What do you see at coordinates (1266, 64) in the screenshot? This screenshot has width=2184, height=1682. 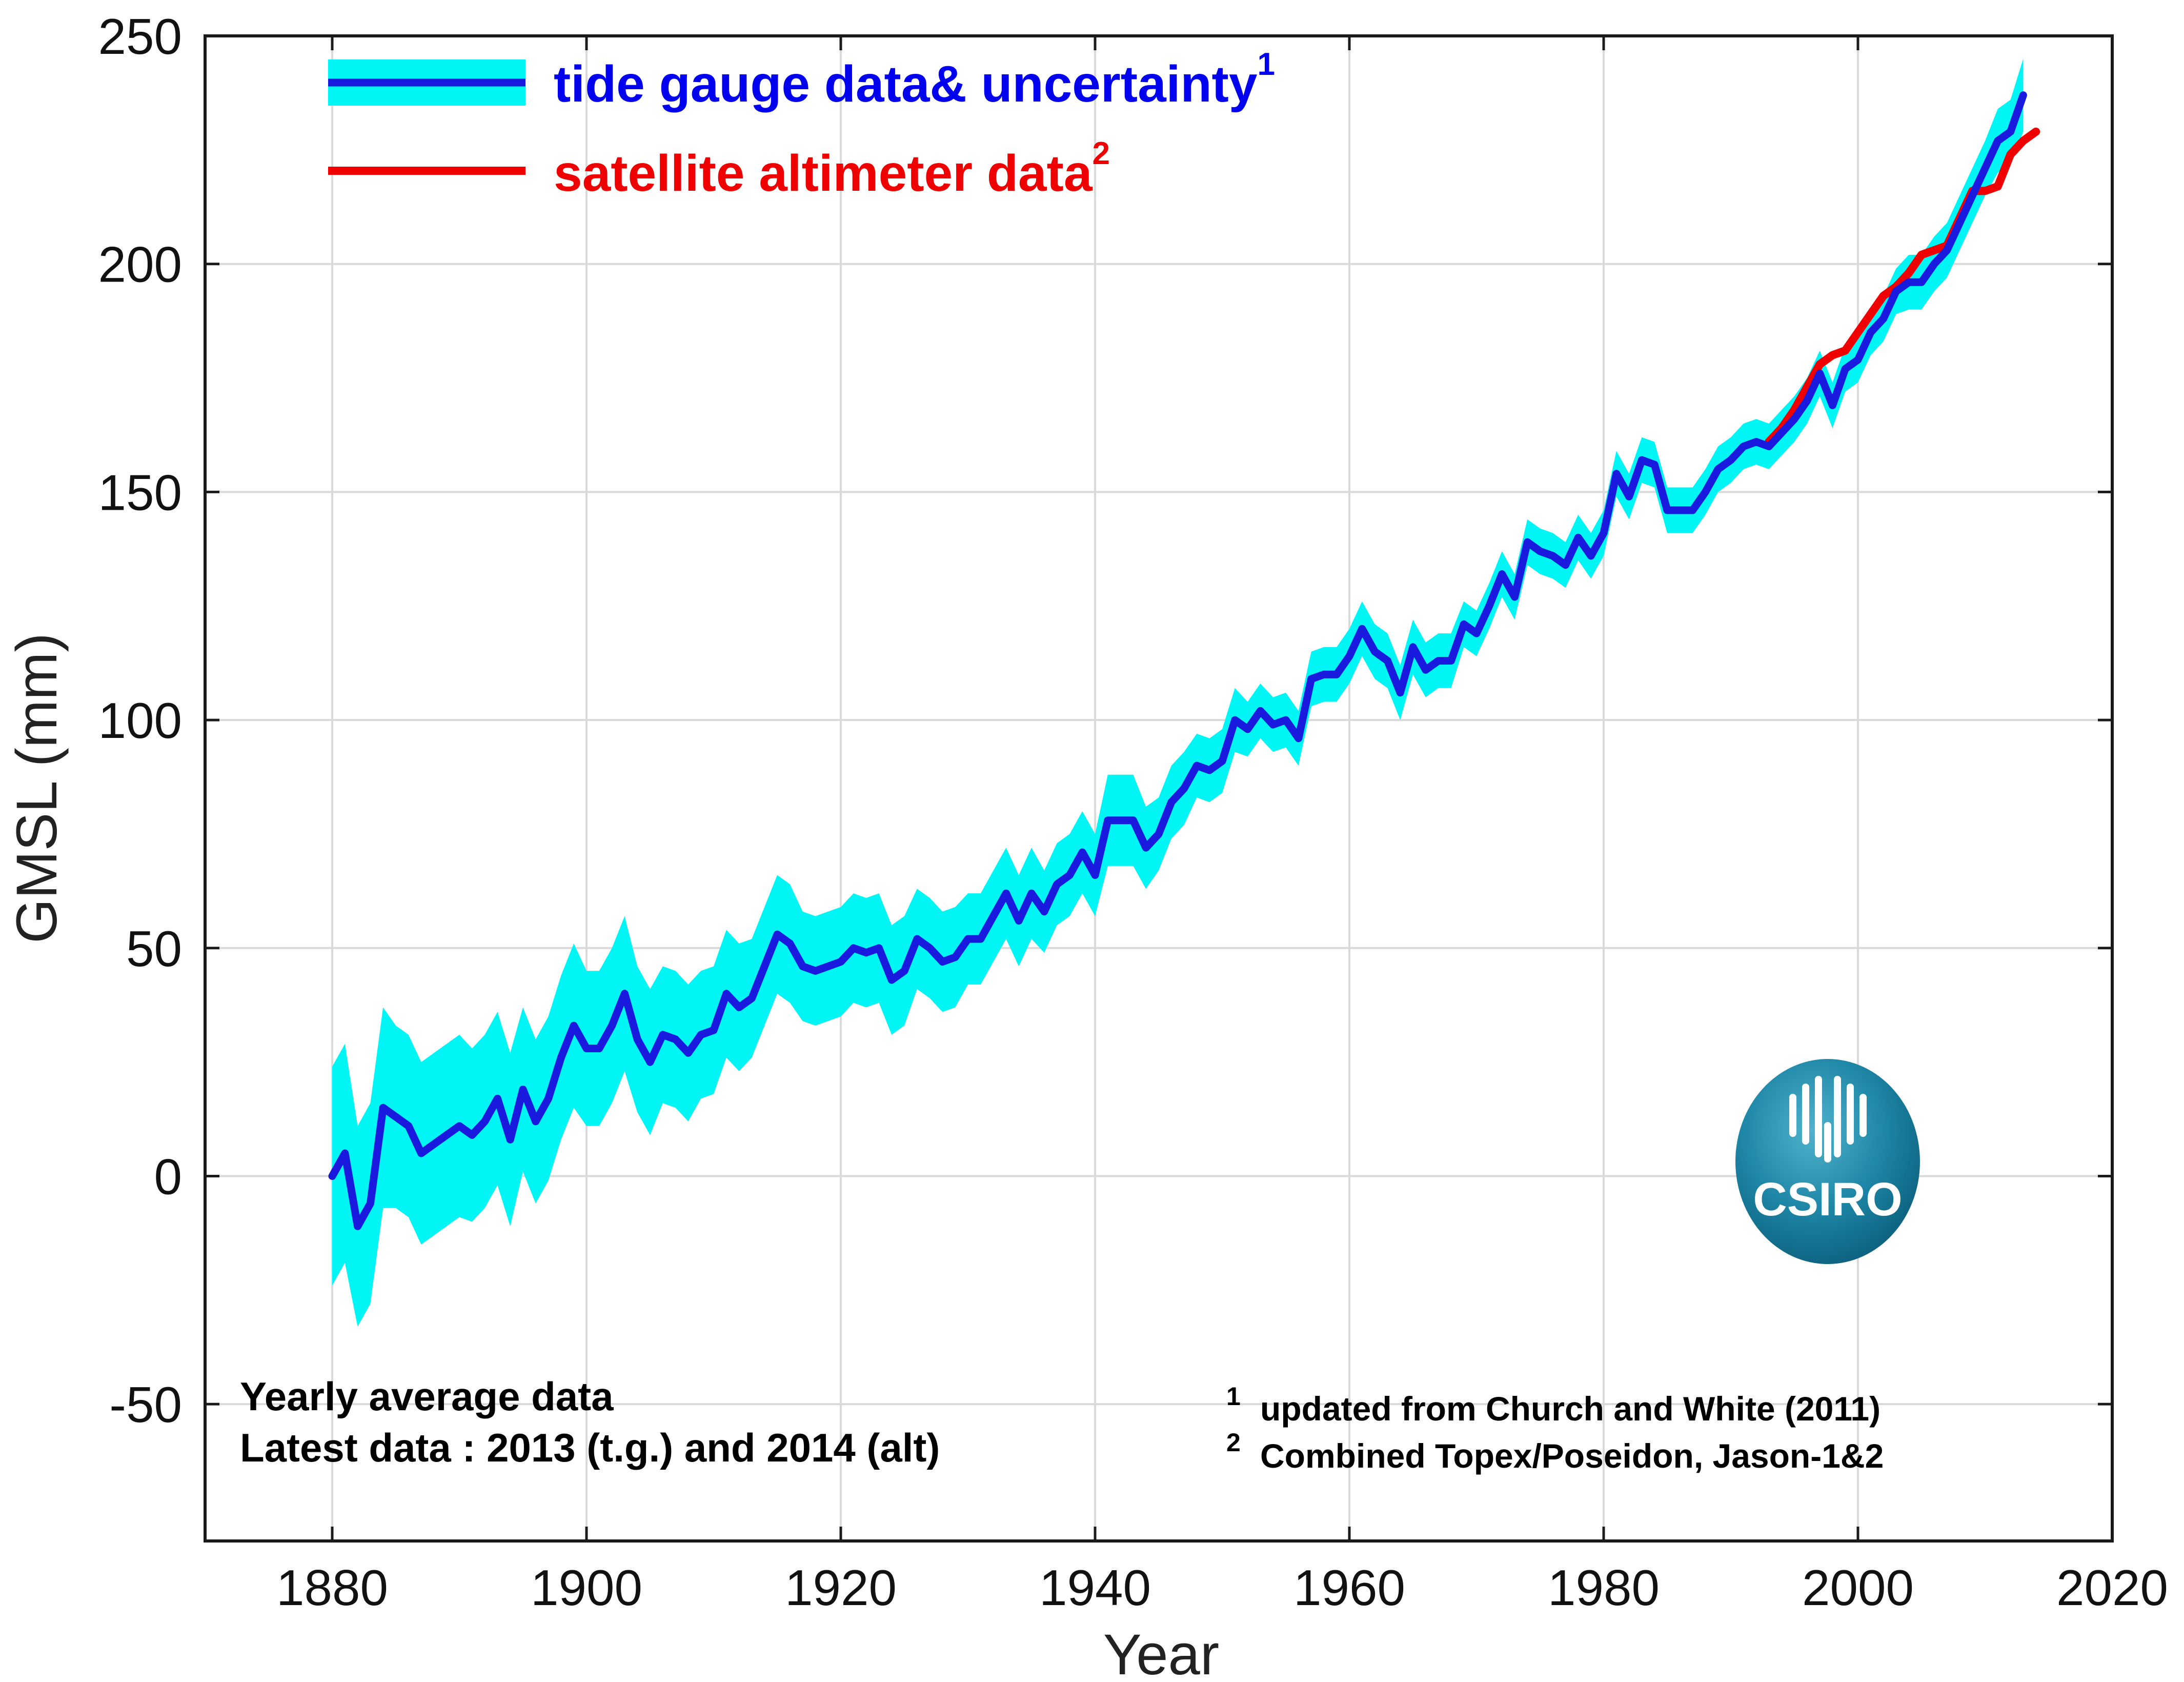 I see `legend-tide-superscript: 1` at bounding box center [1266, 64].